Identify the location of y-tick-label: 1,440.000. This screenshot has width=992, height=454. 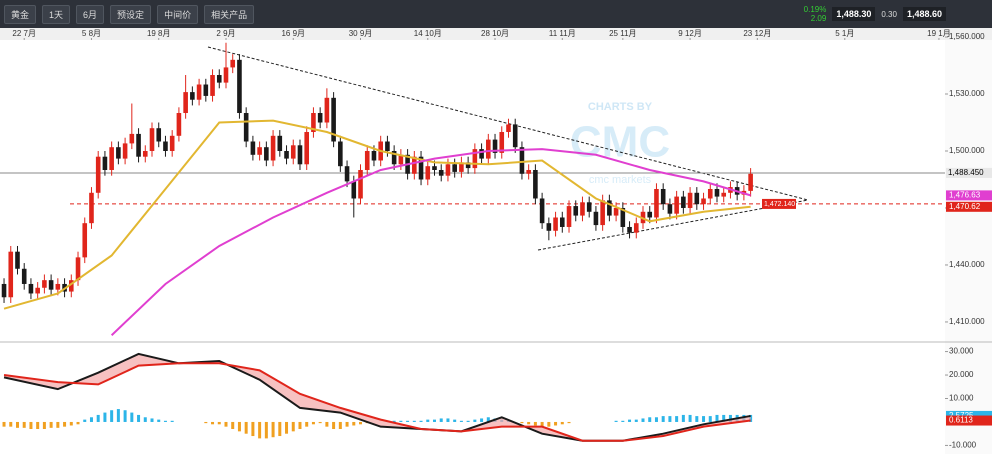
(967, 264).